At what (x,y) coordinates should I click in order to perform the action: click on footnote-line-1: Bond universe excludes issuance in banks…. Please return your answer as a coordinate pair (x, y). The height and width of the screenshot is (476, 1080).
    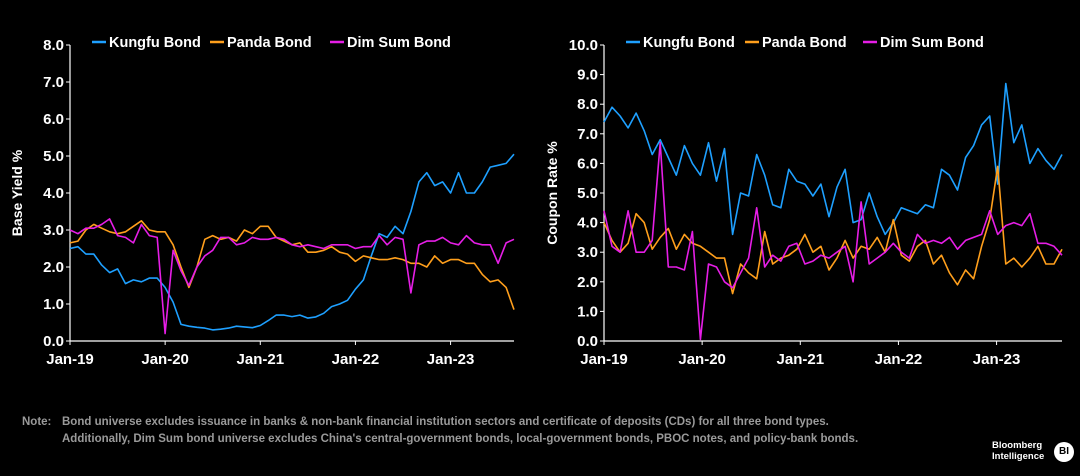
    Looking at the image, I should click on (445, 422).